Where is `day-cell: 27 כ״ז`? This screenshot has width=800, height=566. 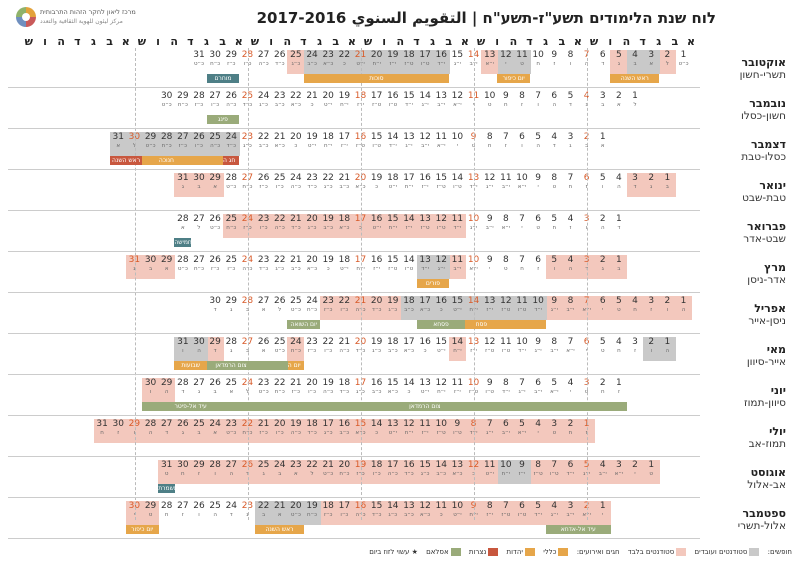
day-cell: 27 כ״ז is located at coordinates (183, 144).